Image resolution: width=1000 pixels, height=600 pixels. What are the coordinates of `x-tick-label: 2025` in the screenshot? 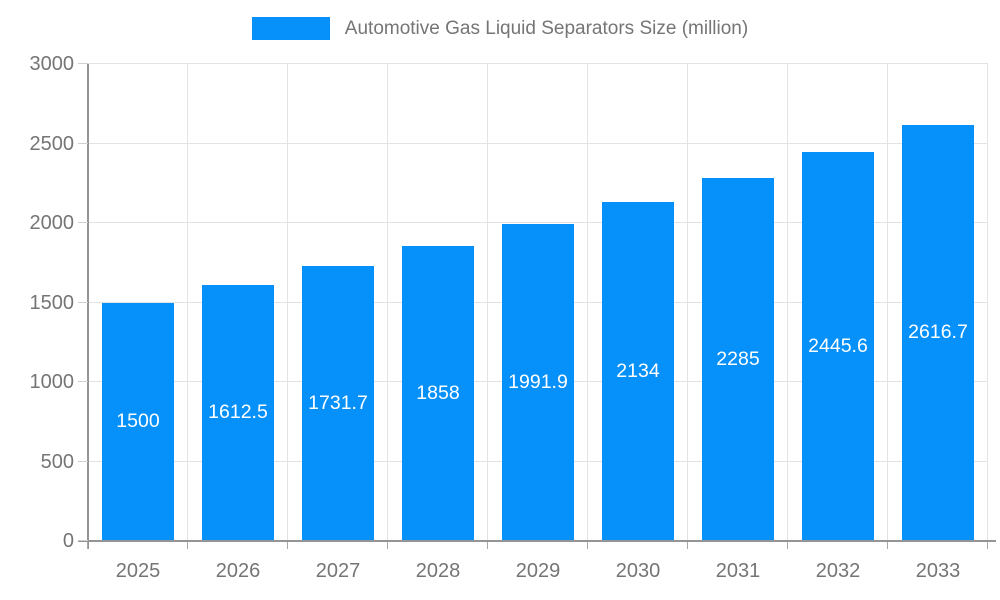 It's located at (138, 571).